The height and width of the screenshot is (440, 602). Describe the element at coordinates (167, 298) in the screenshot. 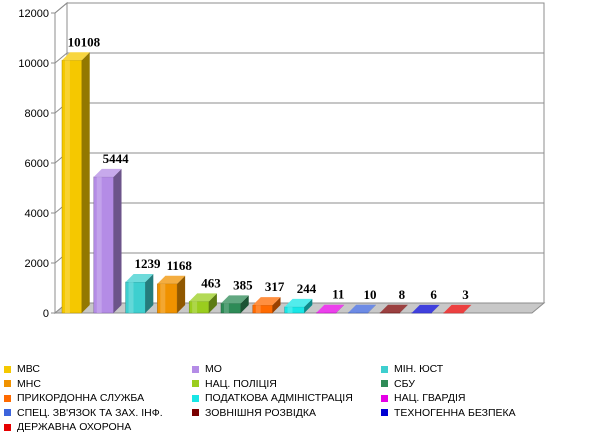

I see `bar-front` at that location.